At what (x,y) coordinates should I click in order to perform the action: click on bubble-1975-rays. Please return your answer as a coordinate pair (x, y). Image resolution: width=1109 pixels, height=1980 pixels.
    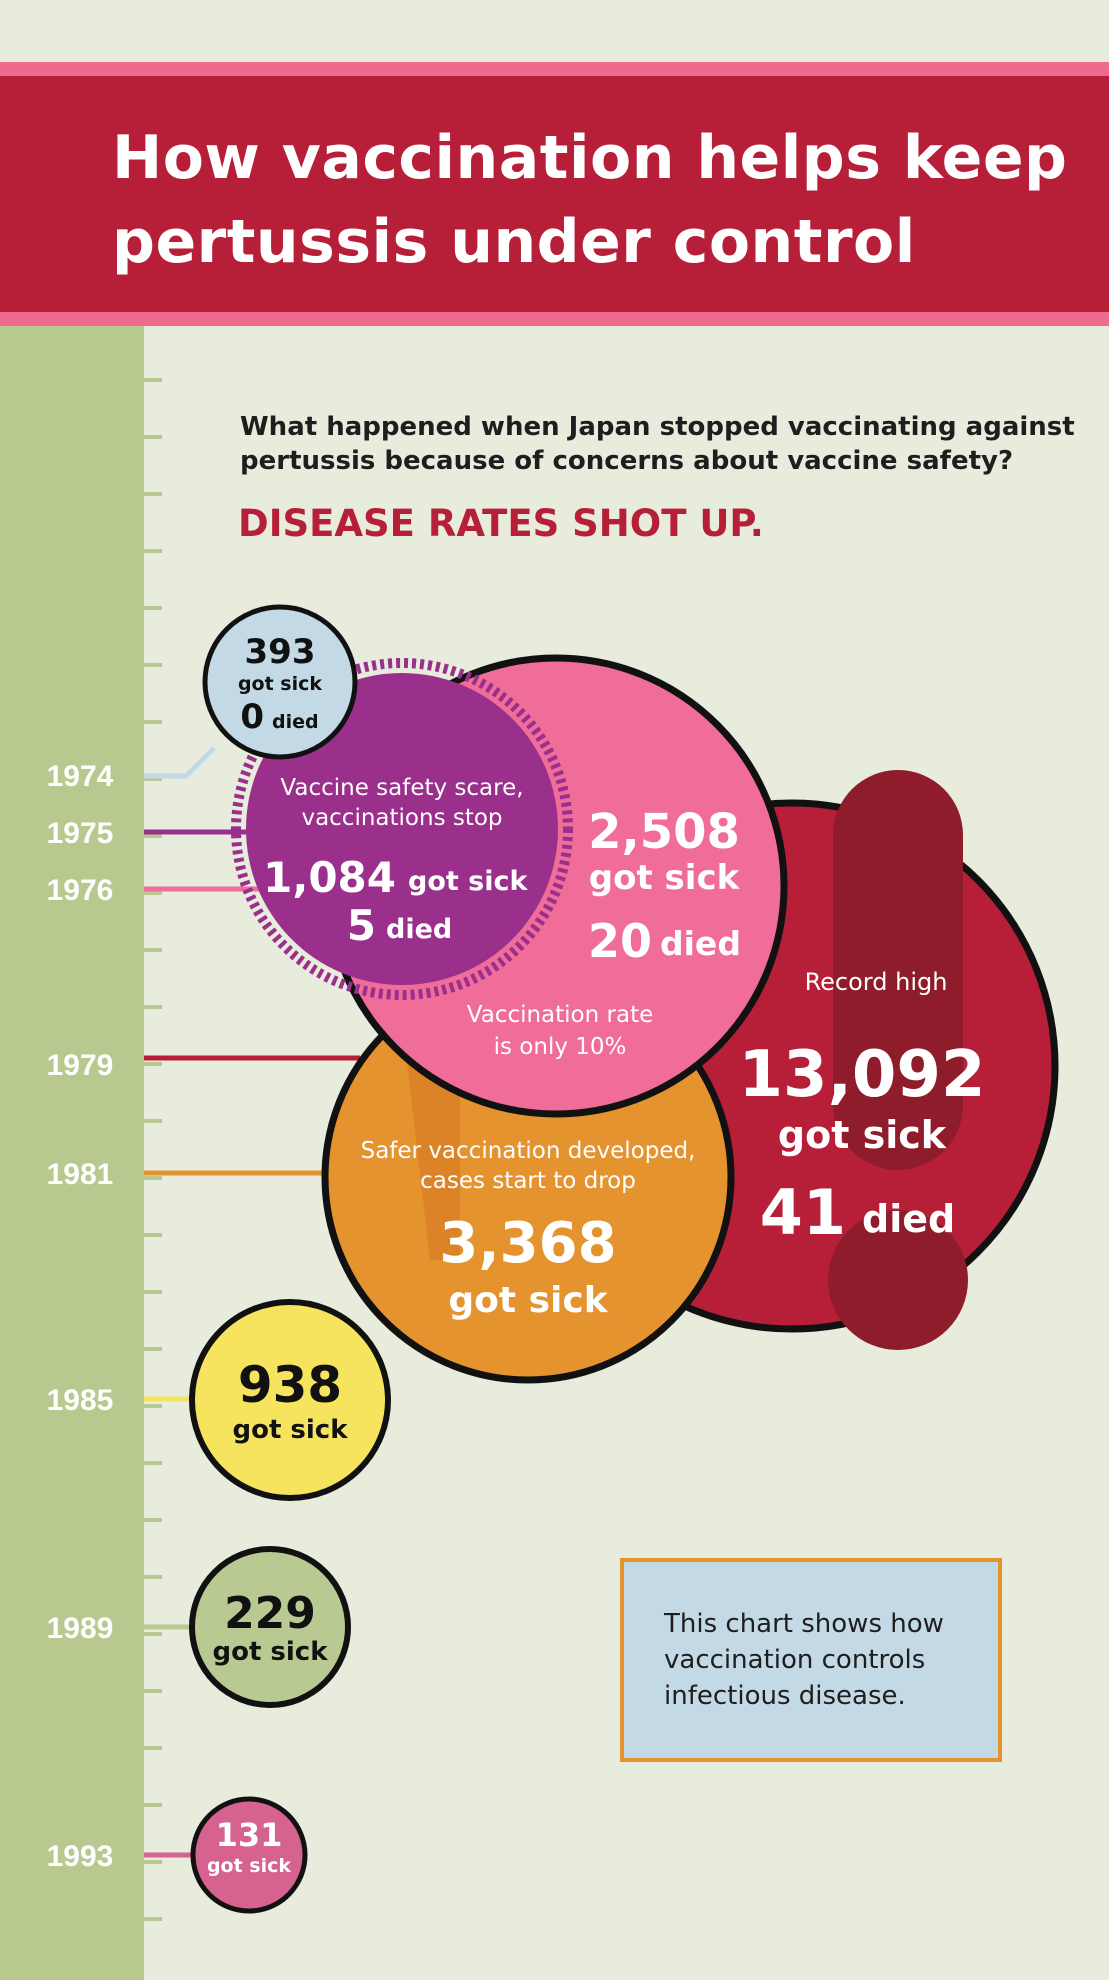
    Looking at the image, I should click on (402, 829).